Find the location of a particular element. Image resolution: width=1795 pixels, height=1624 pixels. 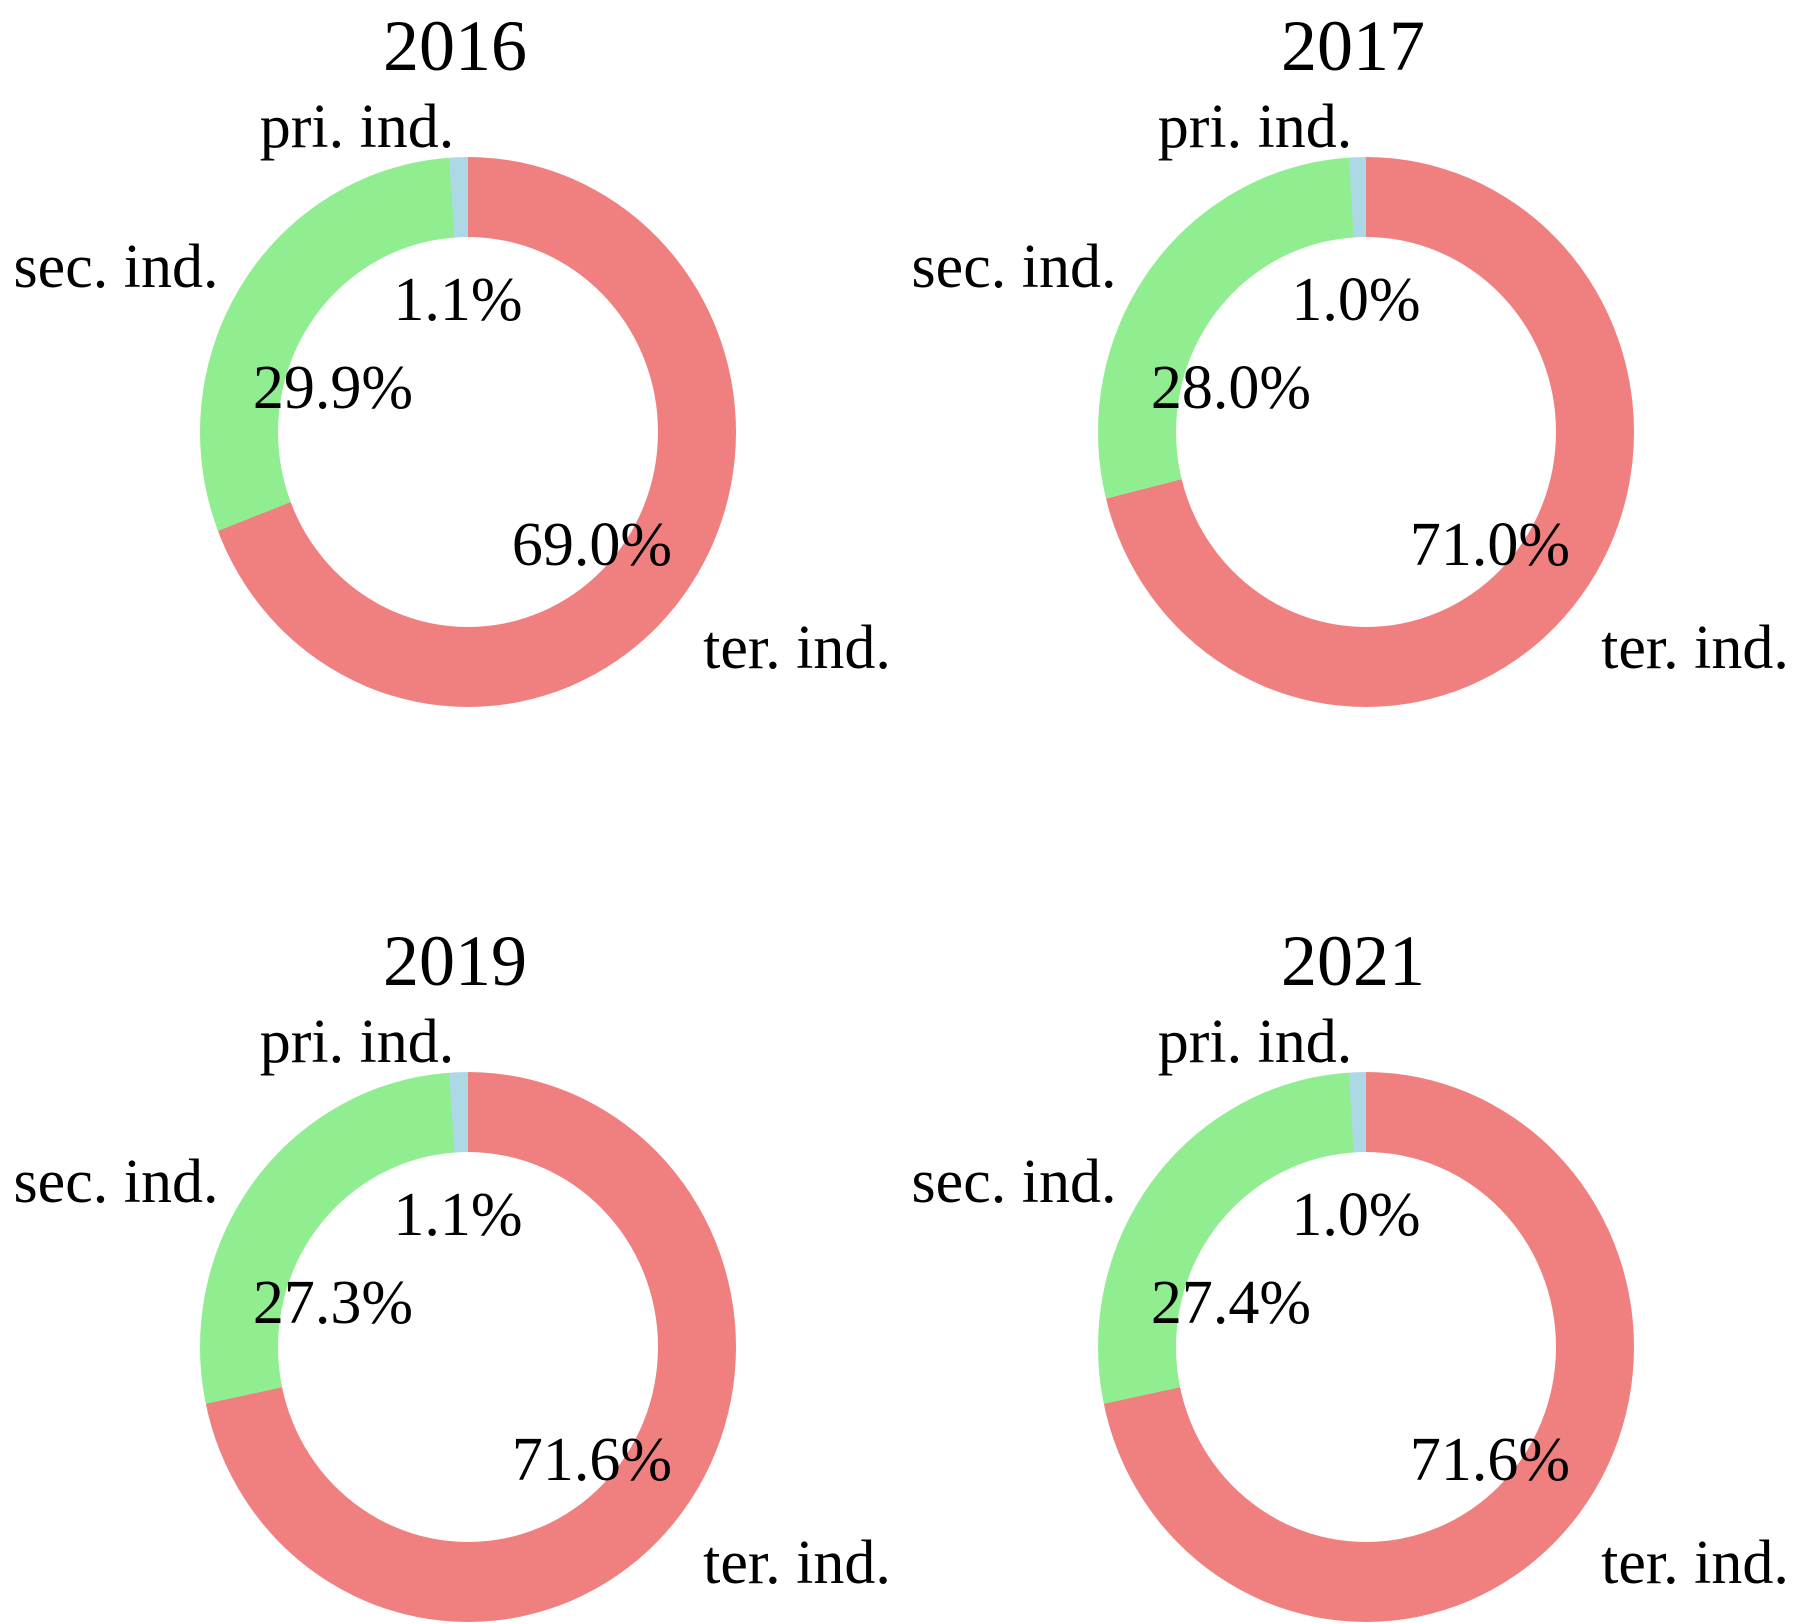

slice-pct-sec: 27.4% is located at coordinates (1231, 1303).